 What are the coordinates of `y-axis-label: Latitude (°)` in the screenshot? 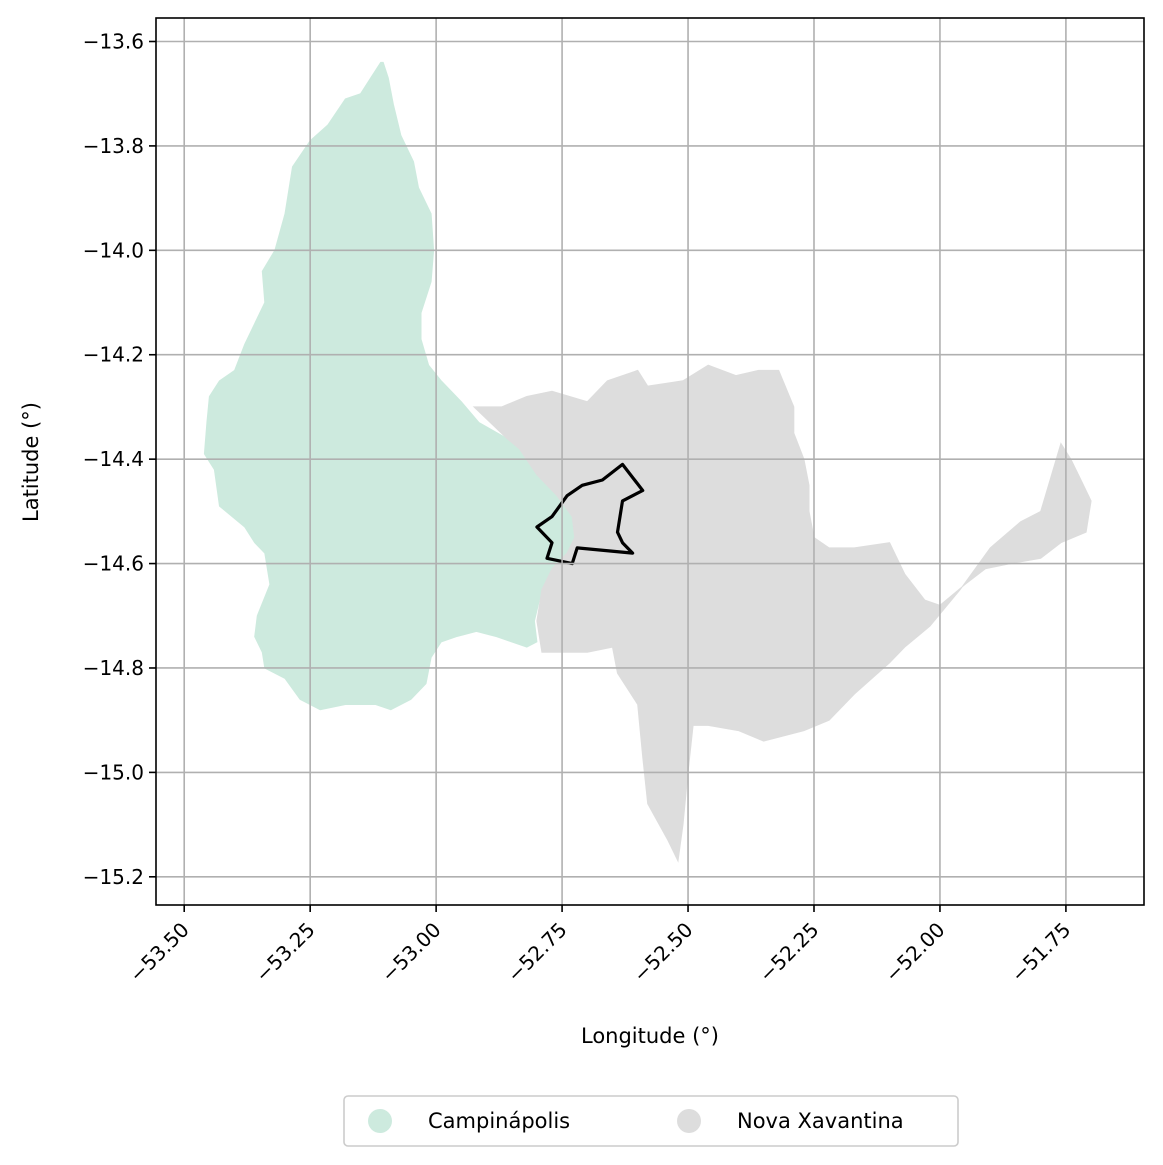 It's located at (31, 462).